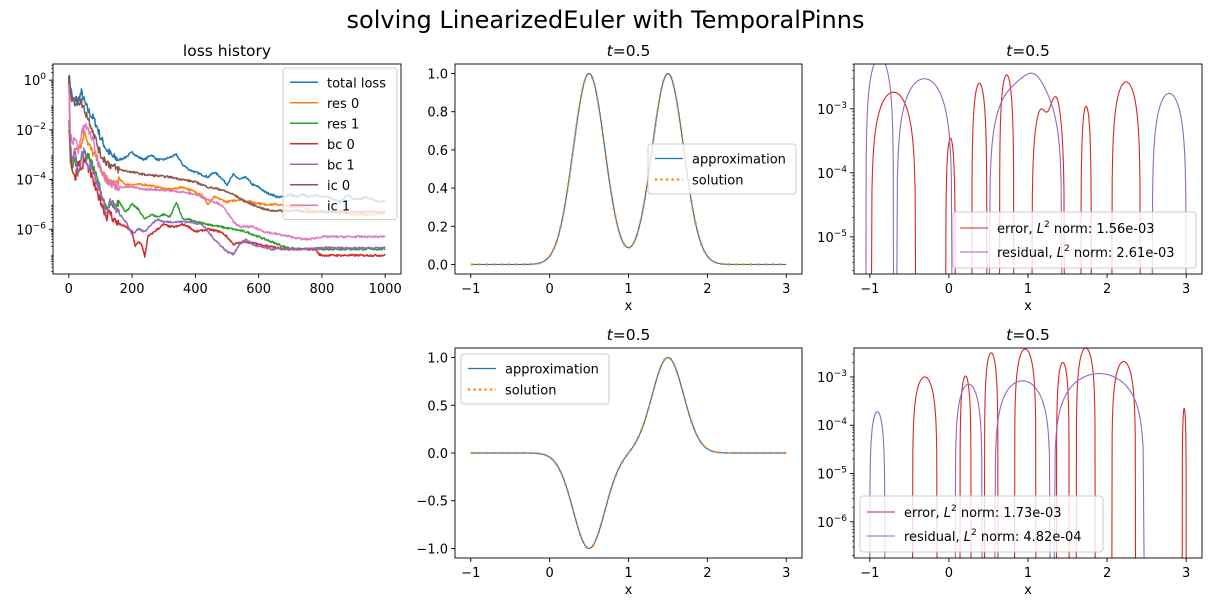 The image size is (1211, 611). I want to click on legend: total loss res 0 res 1 bc 0 bc 1 ic 0 ic 1, so click(340, 143).